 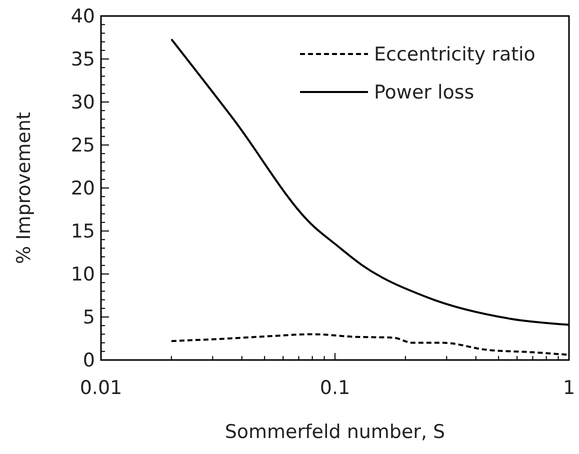 What do you see at coordinates (569, 388) in the screenshot?
I see `x-tick-label: 1` at bounding box center [569, 388].